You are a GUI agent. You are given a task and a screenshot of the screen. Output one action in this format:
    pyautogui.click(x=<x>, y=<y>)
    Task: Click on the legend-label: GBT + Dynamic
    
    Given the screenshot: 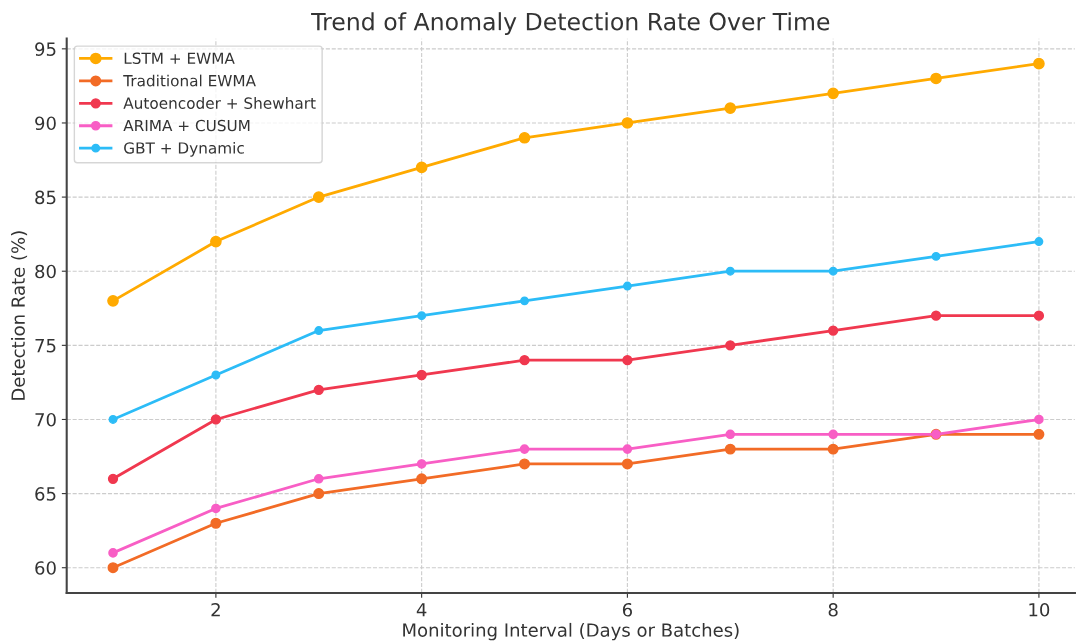 What is the action you would take?
    pyautogui.click(x=184, y=149)
    